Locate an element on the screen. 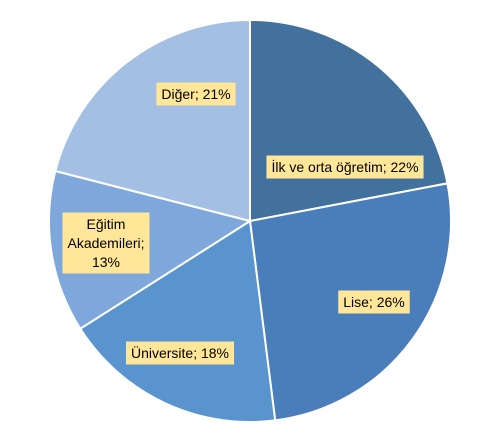  data-label-universite: Üniversite; 18% is located at coordinates (180, 353).